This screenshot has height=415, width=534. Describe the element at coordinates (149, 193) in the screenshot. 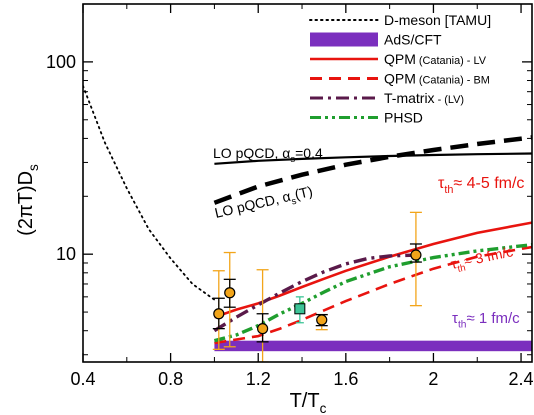

I see `series-line-dmeson` at that location.